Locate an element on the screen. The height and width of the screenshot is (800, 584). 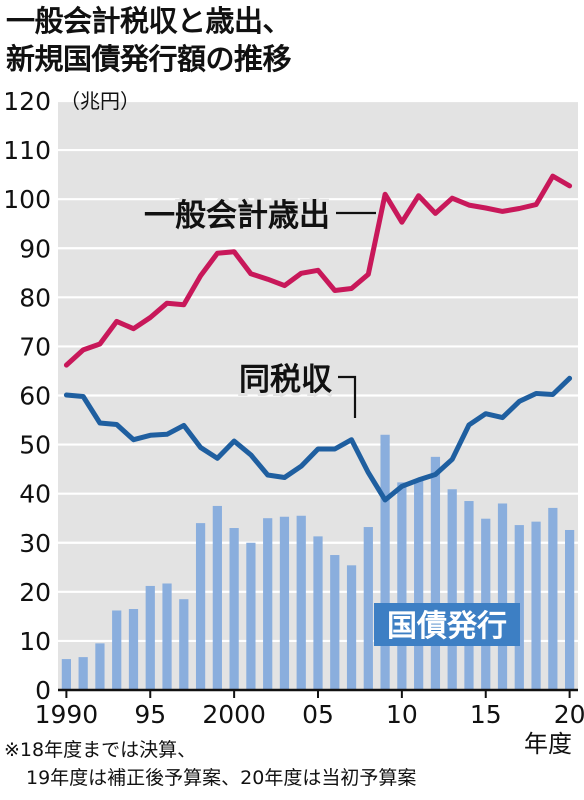
bond-bar-2010 is located at coordinates (402, 586).